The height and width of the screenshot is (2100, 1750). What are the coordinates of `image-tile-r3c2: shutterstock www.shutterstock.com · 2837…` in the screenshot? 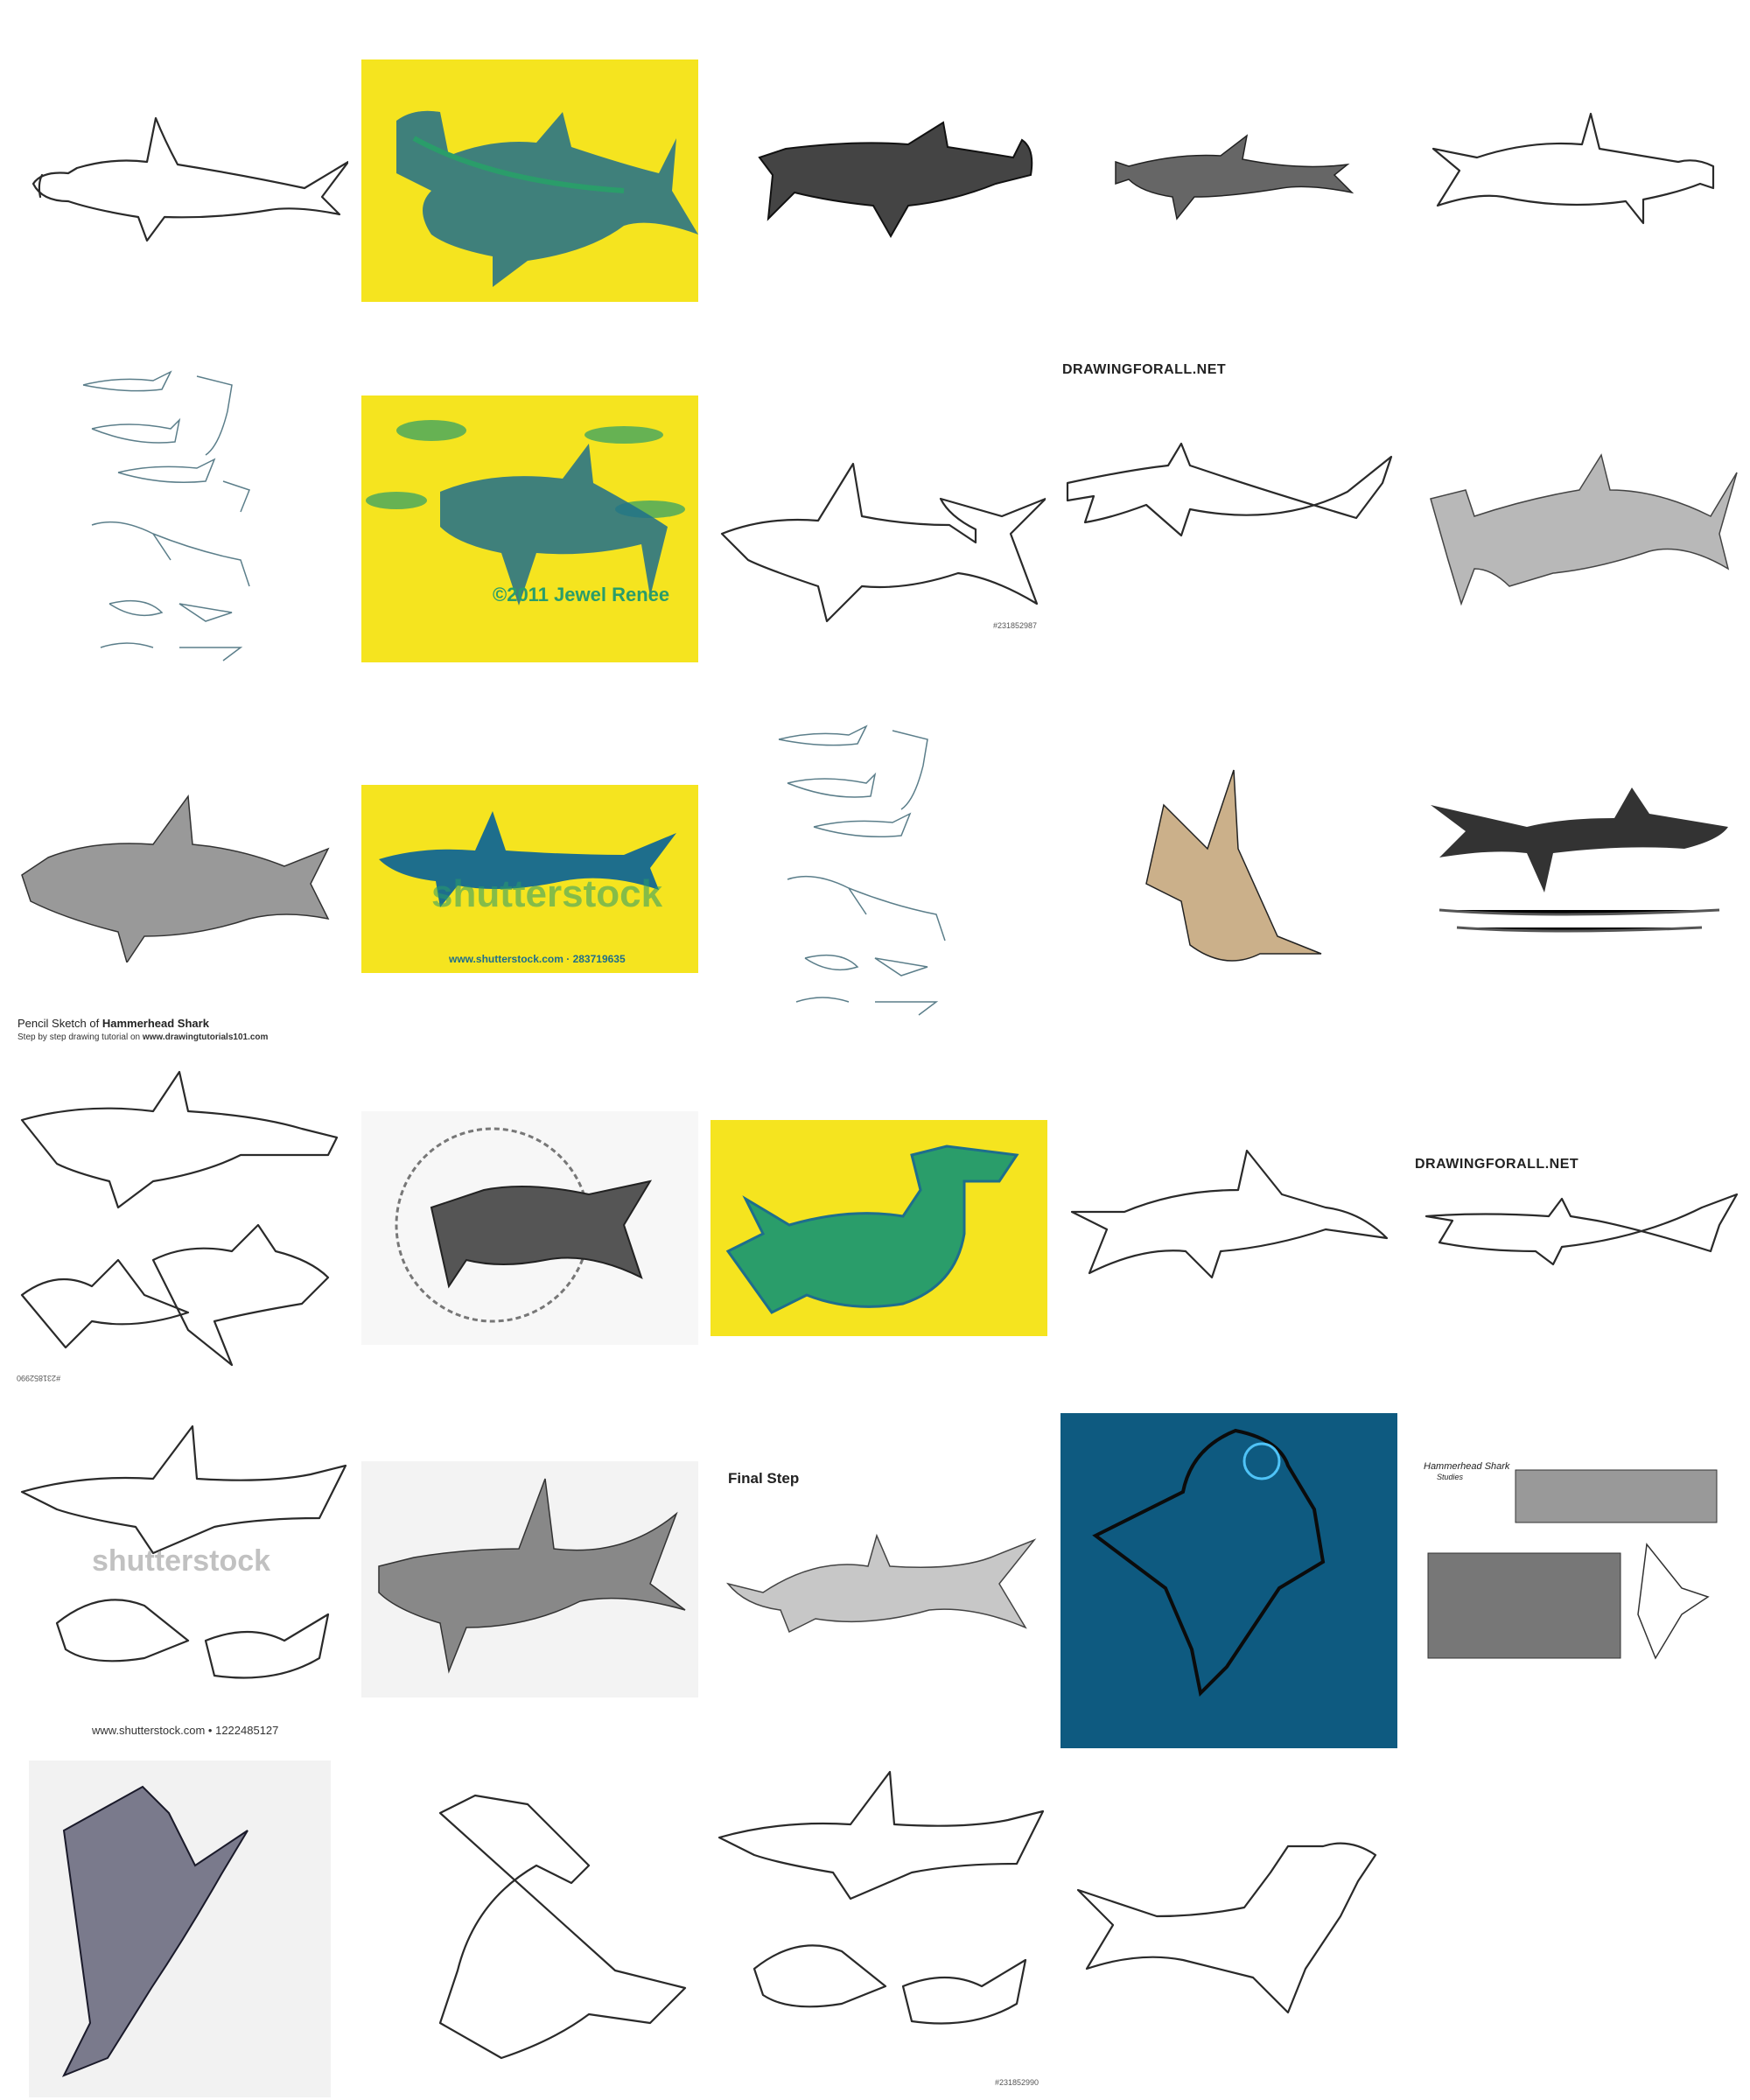 It's located at (529, 879).